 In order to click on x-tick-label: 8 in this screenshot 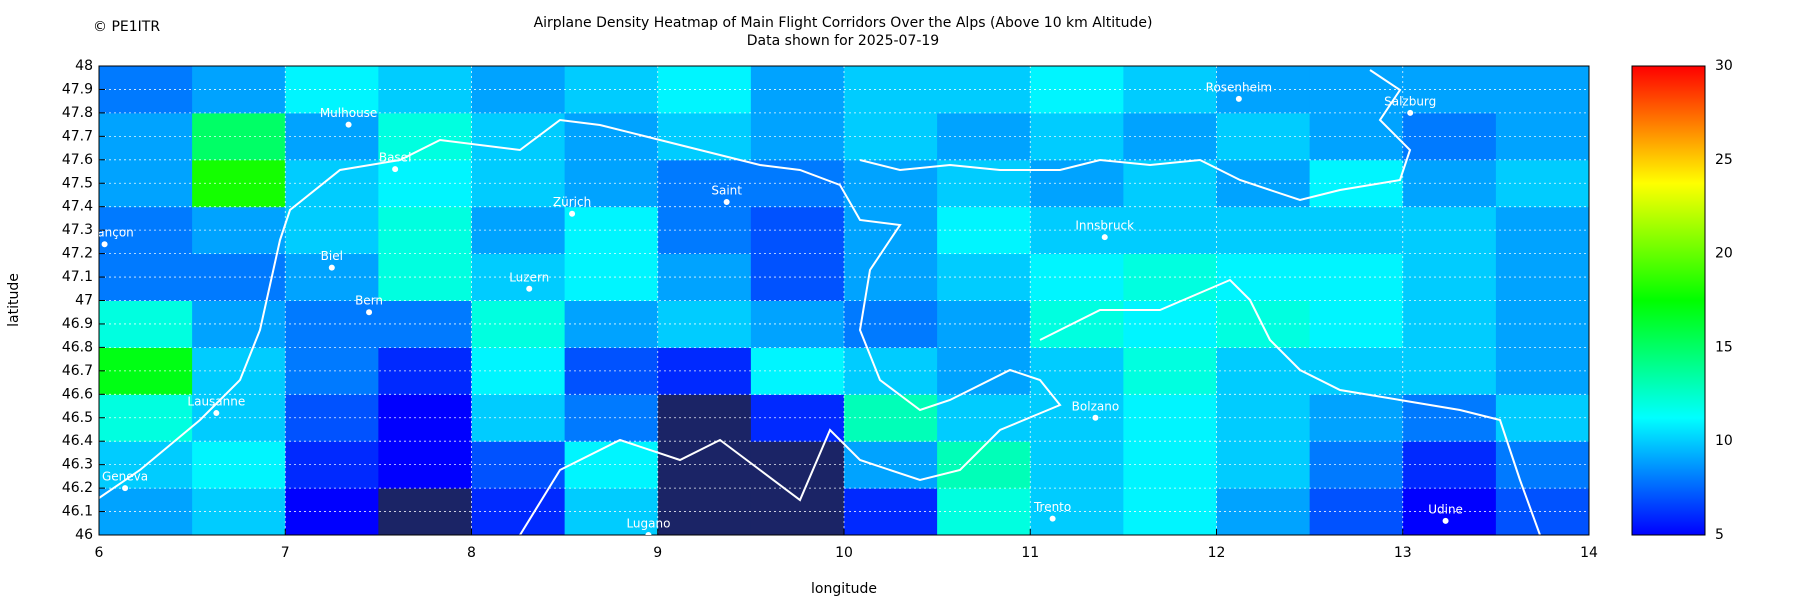, I will do `click(471, 553)`.